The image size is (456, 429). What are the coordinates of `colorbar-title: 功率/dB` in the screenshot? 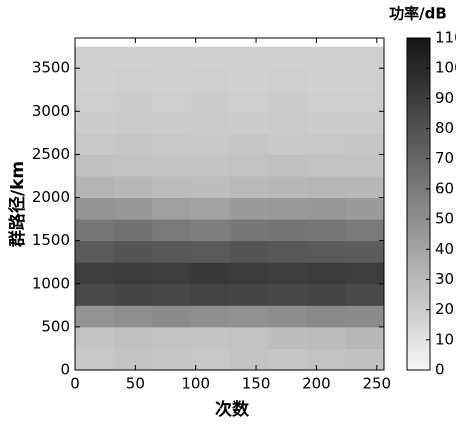 It's located at (418, 14).